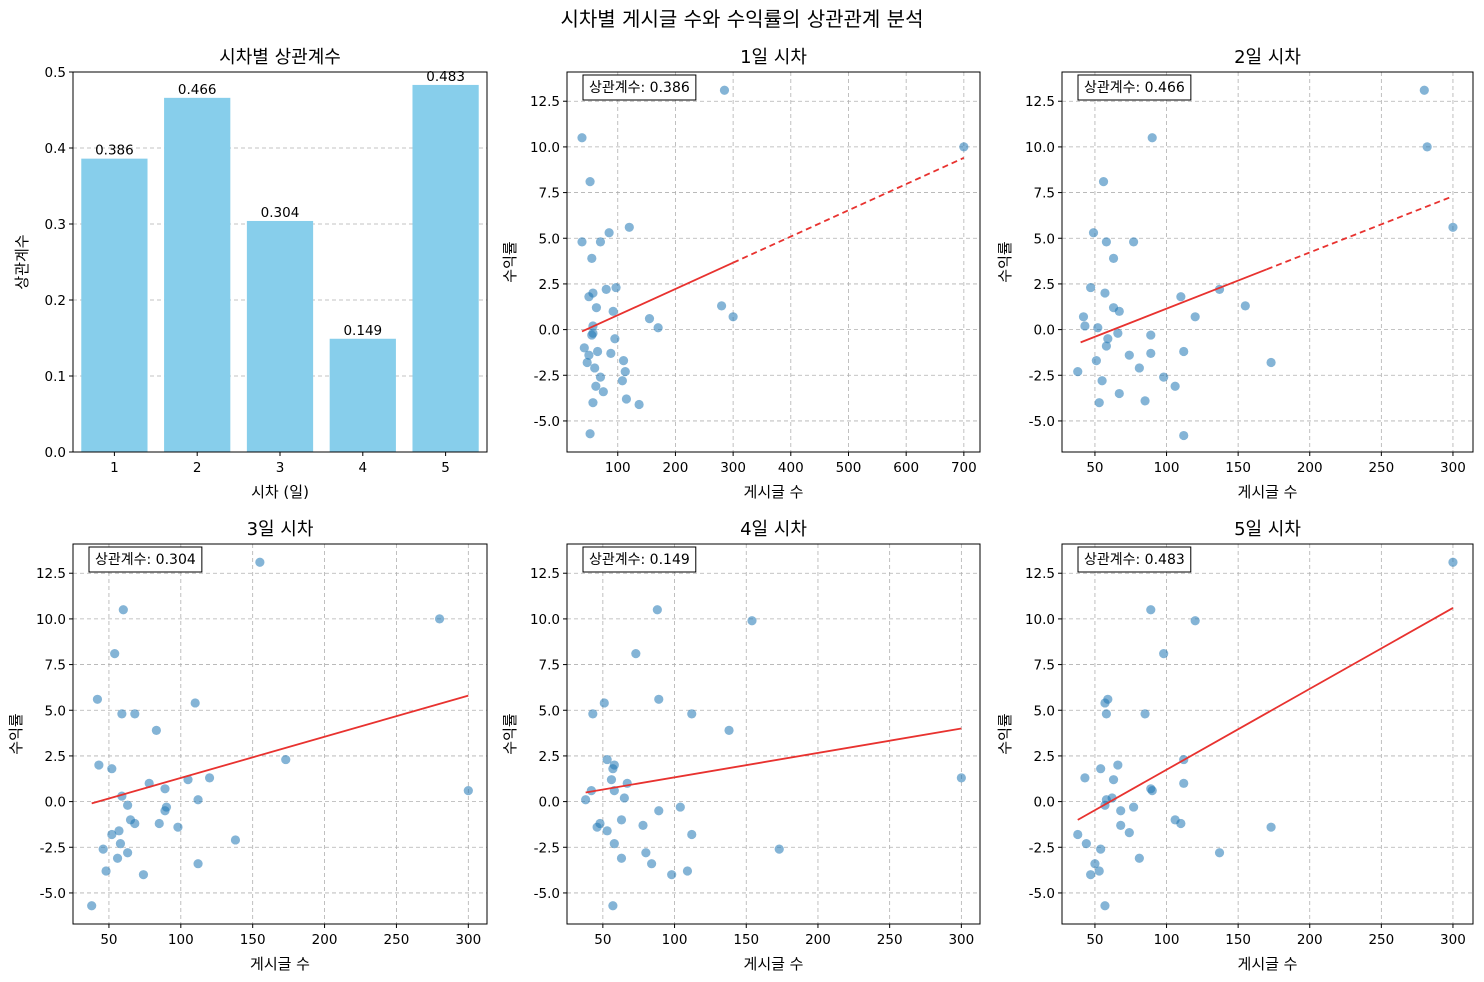 The image size is (1484, 982). I want to click on y-tick-label: -2.5, so click(1042, 848).